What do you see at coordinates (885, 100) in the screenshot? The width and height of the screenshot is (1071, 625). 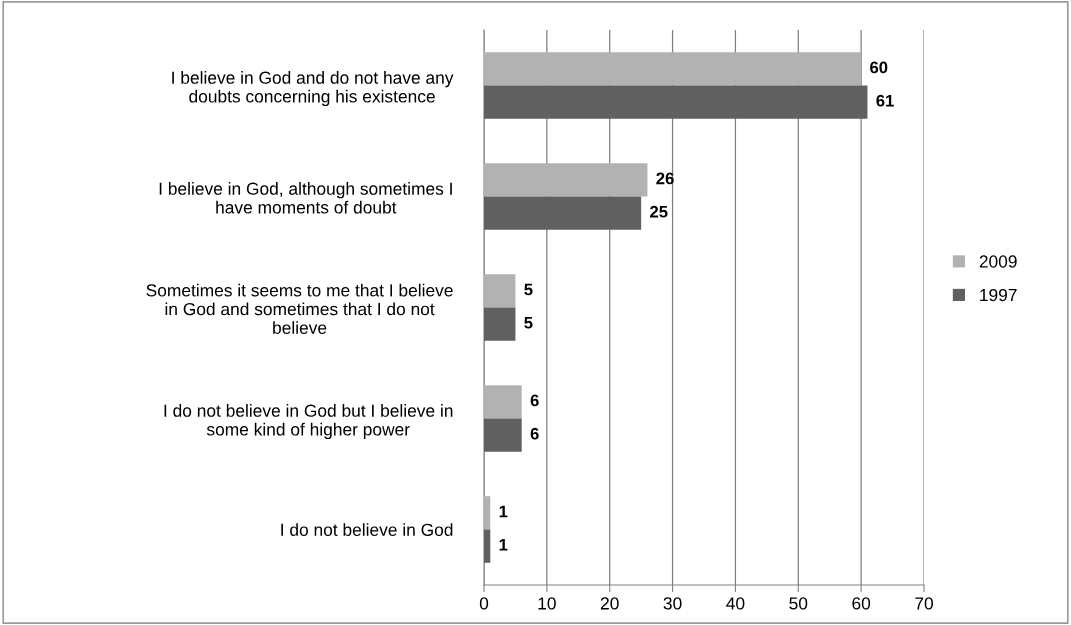 I see `data-label: 61` at bounding box center [885, 100].